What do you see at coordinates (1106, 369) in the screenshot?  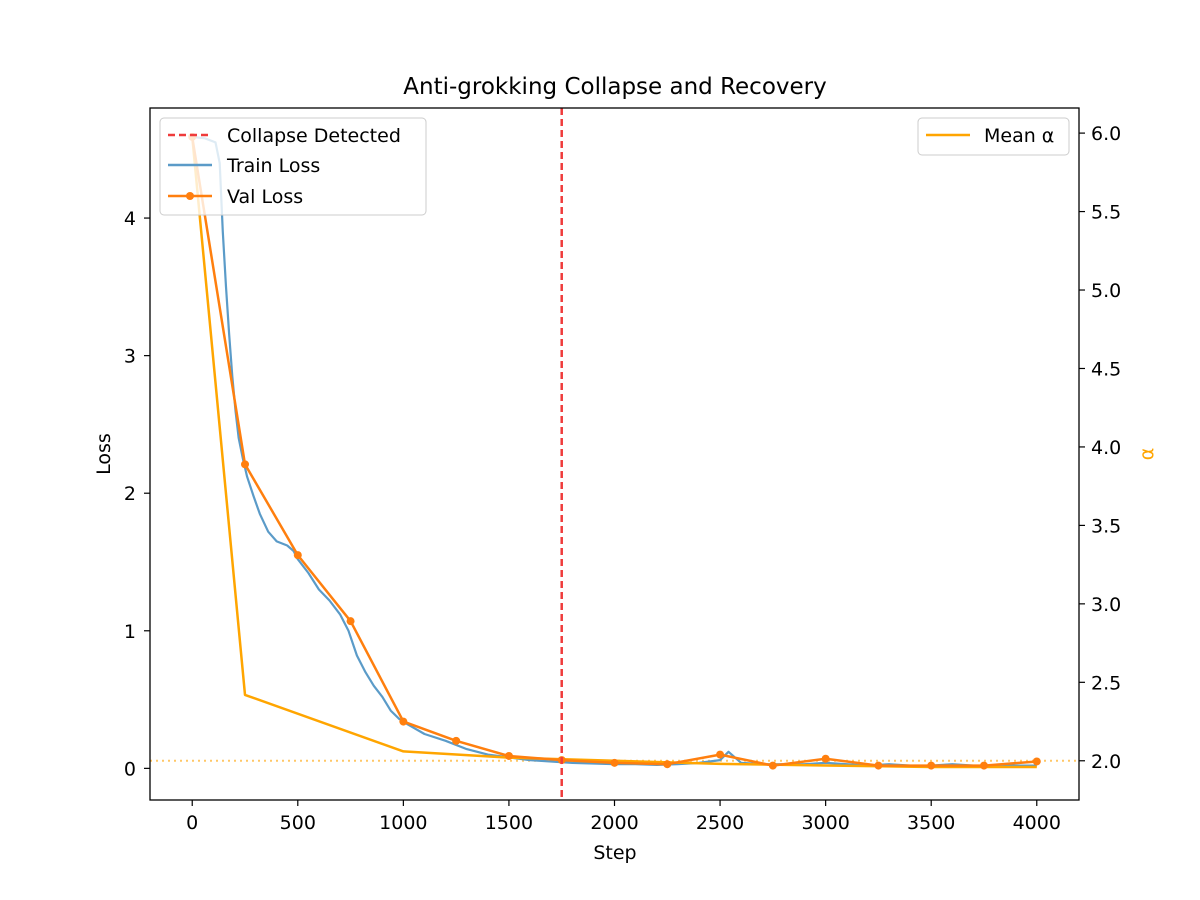 I see `y2-tick-label-4.5: 4.5` at bounding box center [1106, 369].